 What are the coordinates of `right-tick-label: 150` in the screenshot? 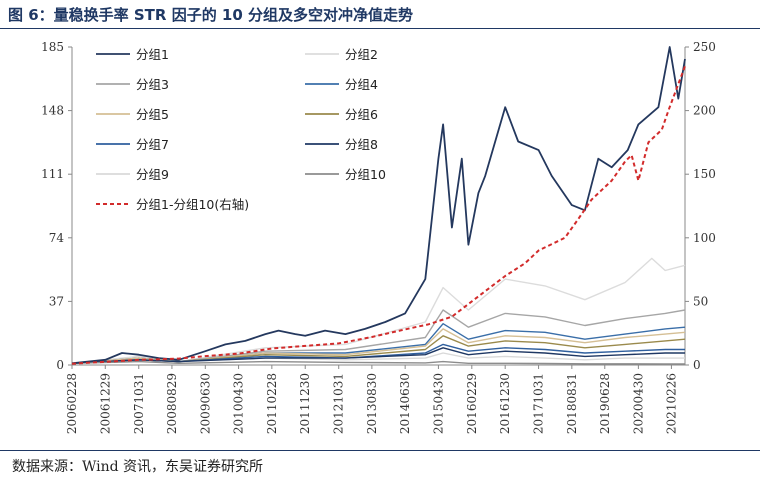 It's located at (704, 174).